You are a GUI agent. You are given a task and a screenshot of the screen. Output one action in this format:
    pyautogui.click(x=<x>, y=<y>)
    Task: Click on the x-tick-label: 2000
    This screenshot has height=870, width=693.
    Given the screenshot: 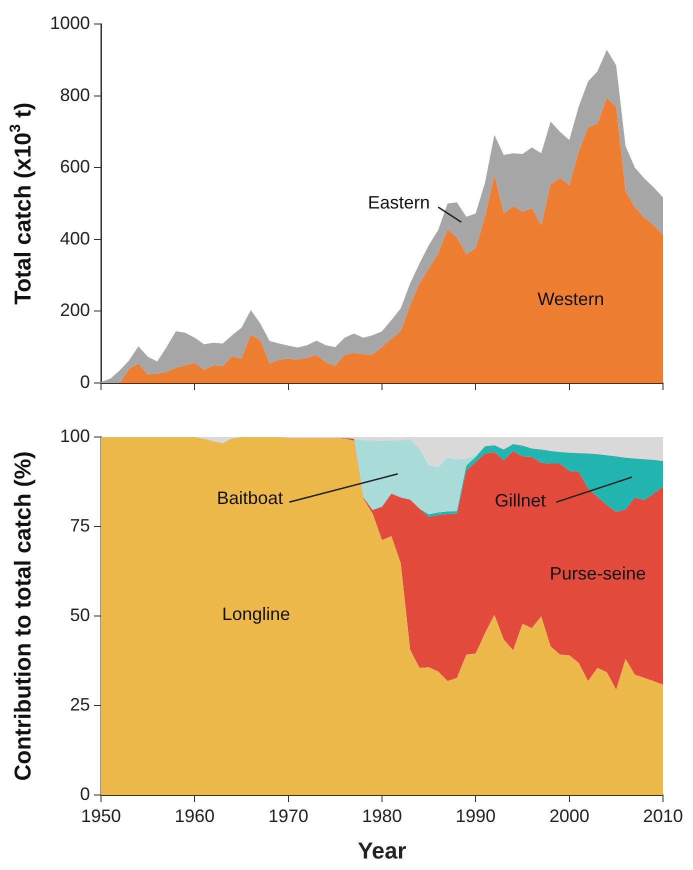 What is the action you would take?
    pyautogui.click(x=569, y=816)
    